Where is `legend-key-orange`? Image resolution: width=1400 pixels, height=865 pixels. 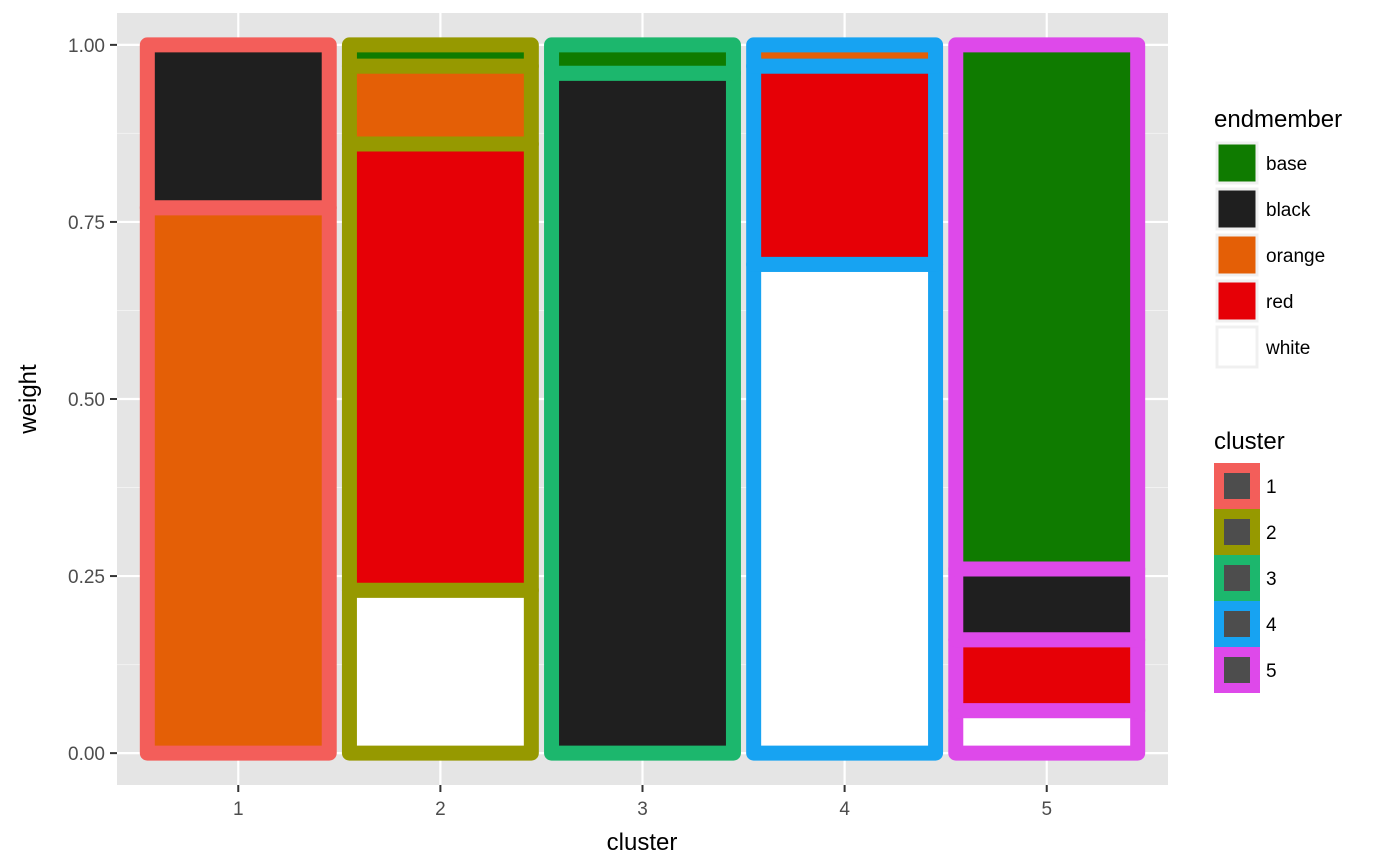
legend-key-orange is located at coordinates (1237, 255).